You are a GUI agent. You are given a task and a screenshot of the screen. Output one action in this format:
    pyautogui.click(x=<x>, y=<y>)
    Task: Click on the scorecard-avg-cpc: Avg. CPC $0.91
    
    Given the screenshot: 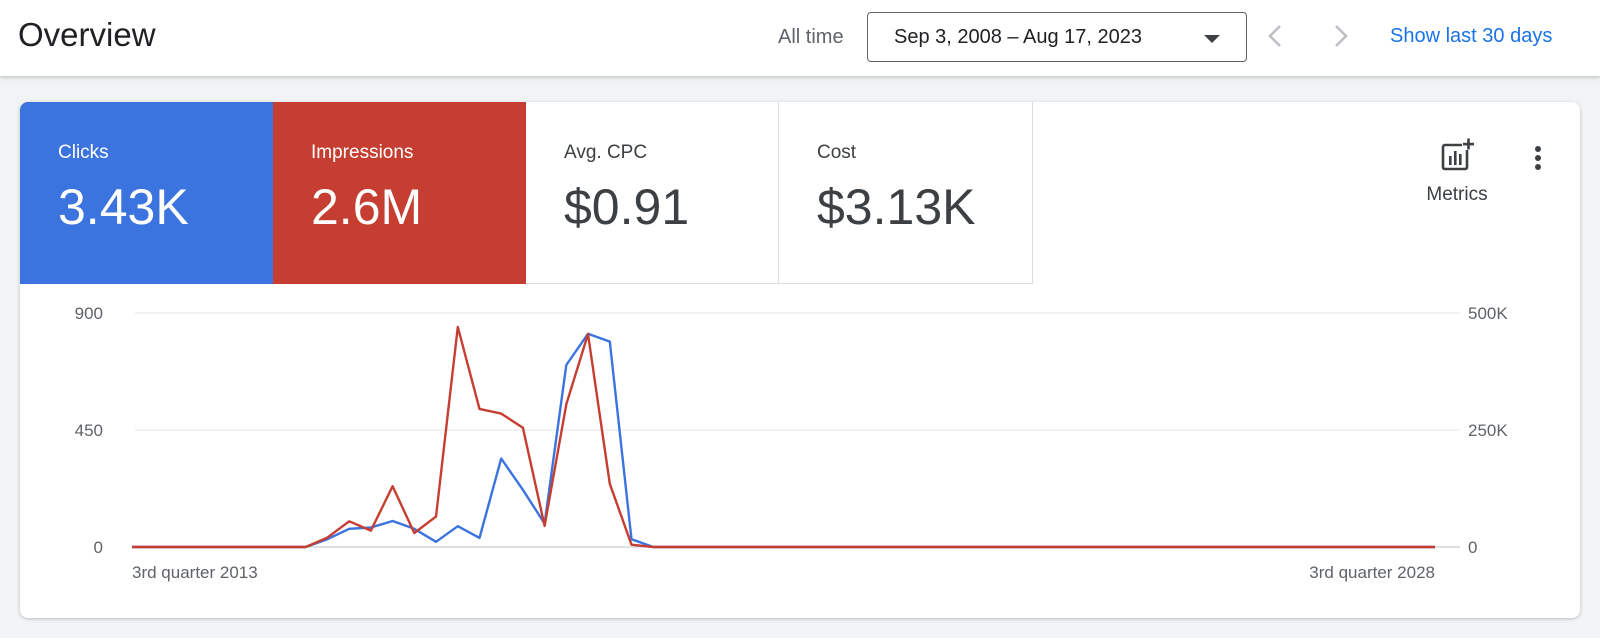 What is the action you would take?
    pyautogui.click(x=652, y=193)
    